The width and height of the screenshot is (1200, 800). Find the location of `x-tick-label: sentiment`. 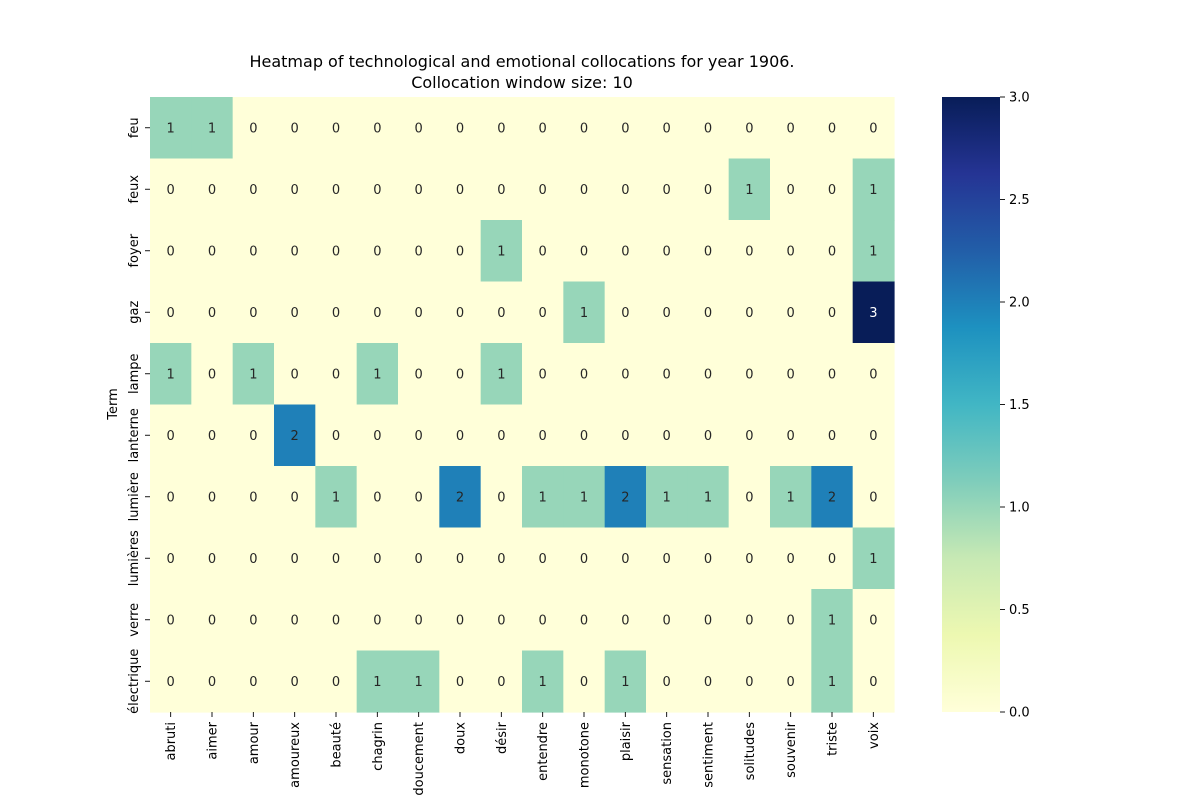

x-tick-label: sentiment is located at coordinates (709, 755).